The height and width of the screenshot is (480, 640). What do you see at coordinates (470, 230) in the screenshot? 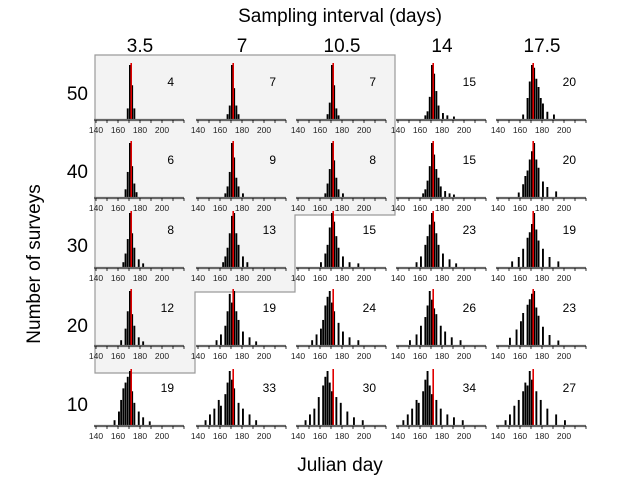
I see `panel-count-label: 23` at bounding box center [470, 230].